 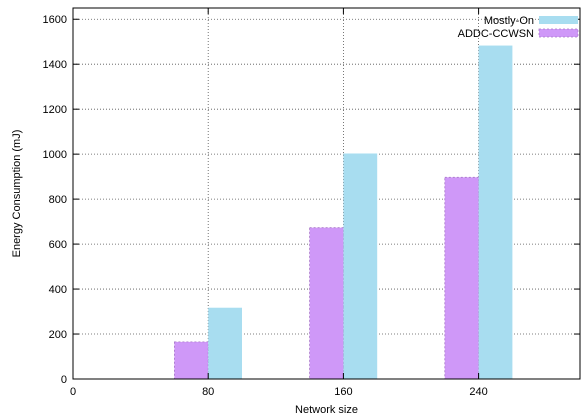 I want to click on legend-label: Mostly-On, so click(x=509, y=21).